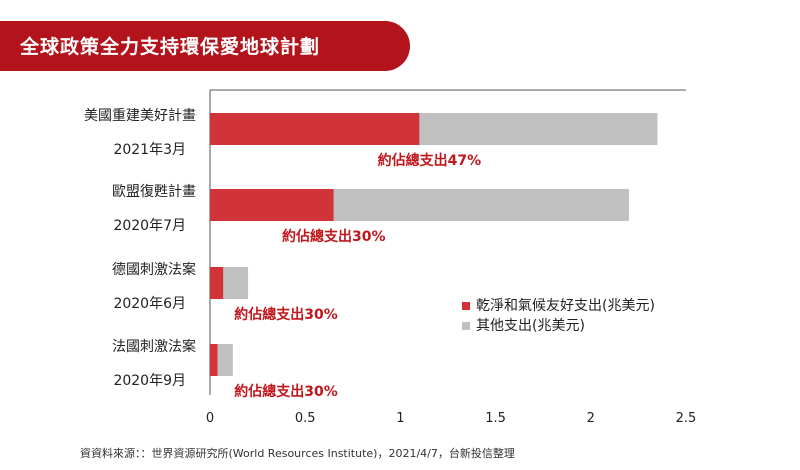 This screenshot has height=470, width=800. I want to click on category-date-label: 2020年7月, so click(149, 226).